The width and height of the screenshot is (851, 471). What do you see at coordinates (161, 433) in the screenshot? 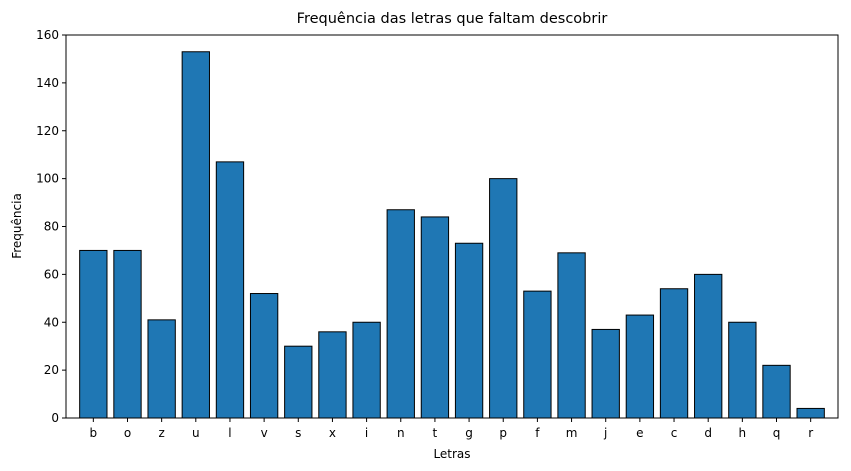
I see `x-tick-label: z` at bounding box center [161, 433].